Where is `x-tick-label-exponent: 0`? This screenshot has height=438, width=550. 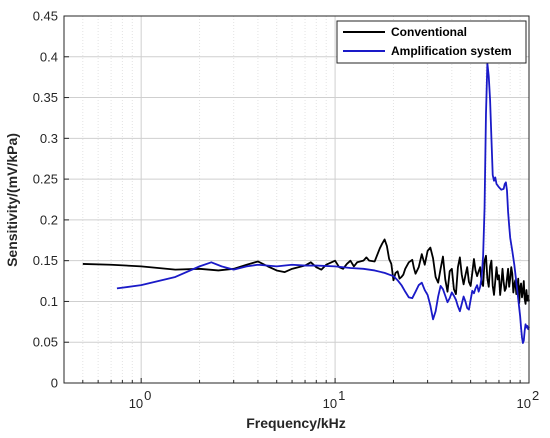
x-tick-label-exponent: 0 is located at coordinates (147, 395).